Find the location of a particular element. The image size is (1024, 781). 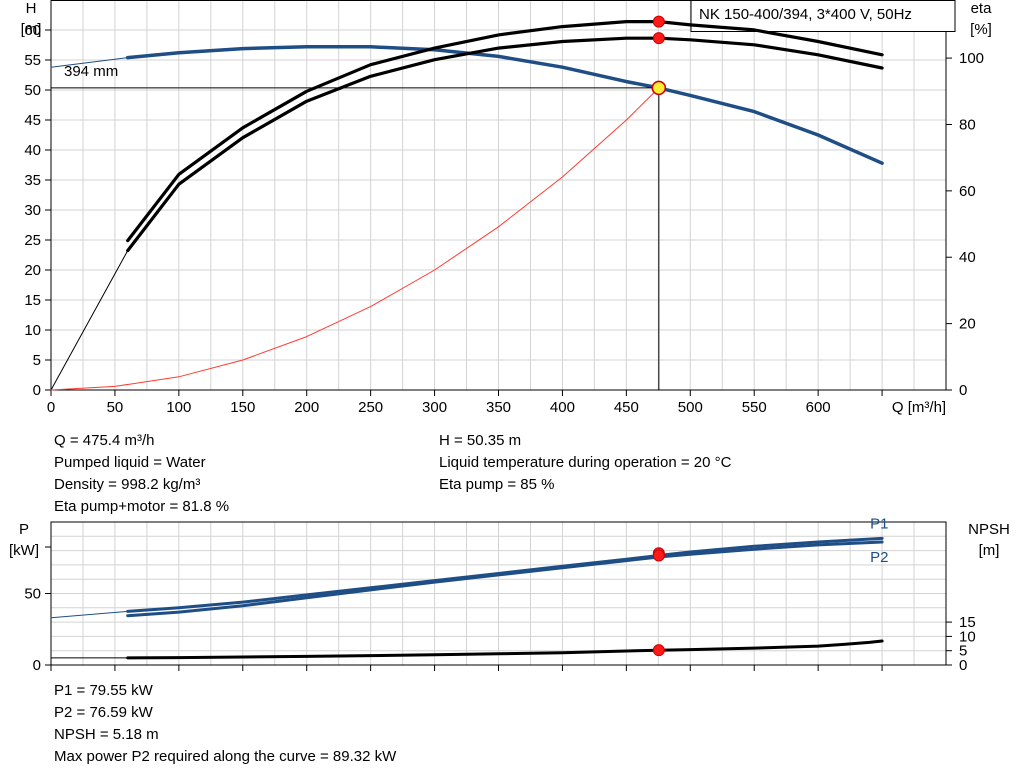

x-tick-label: 100 is located at coordinates (178, 407).